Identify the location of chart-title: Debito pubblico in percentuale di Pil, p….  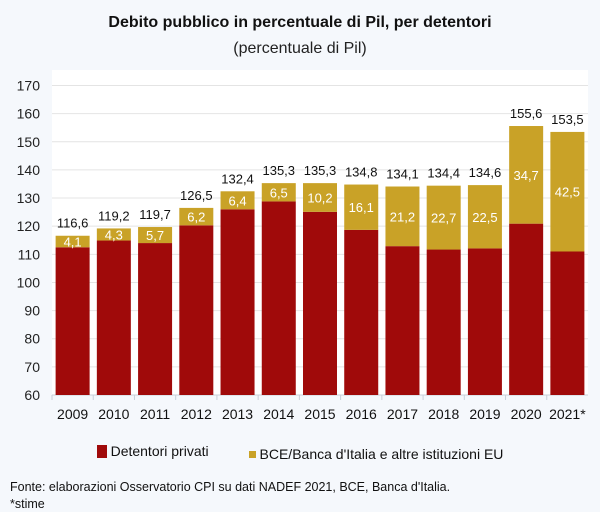
(300, 22).